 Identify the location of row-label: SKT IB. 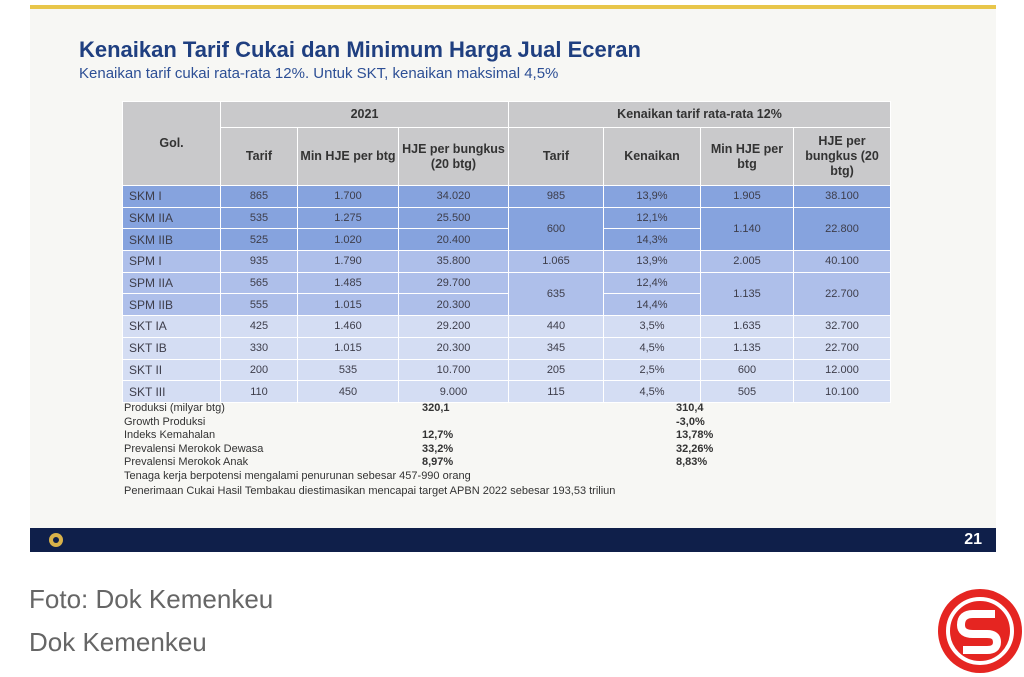
(171, 348).